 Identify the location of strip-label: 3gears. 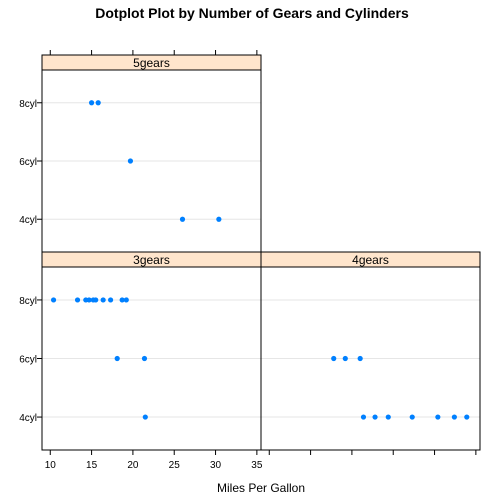
(151, 260).